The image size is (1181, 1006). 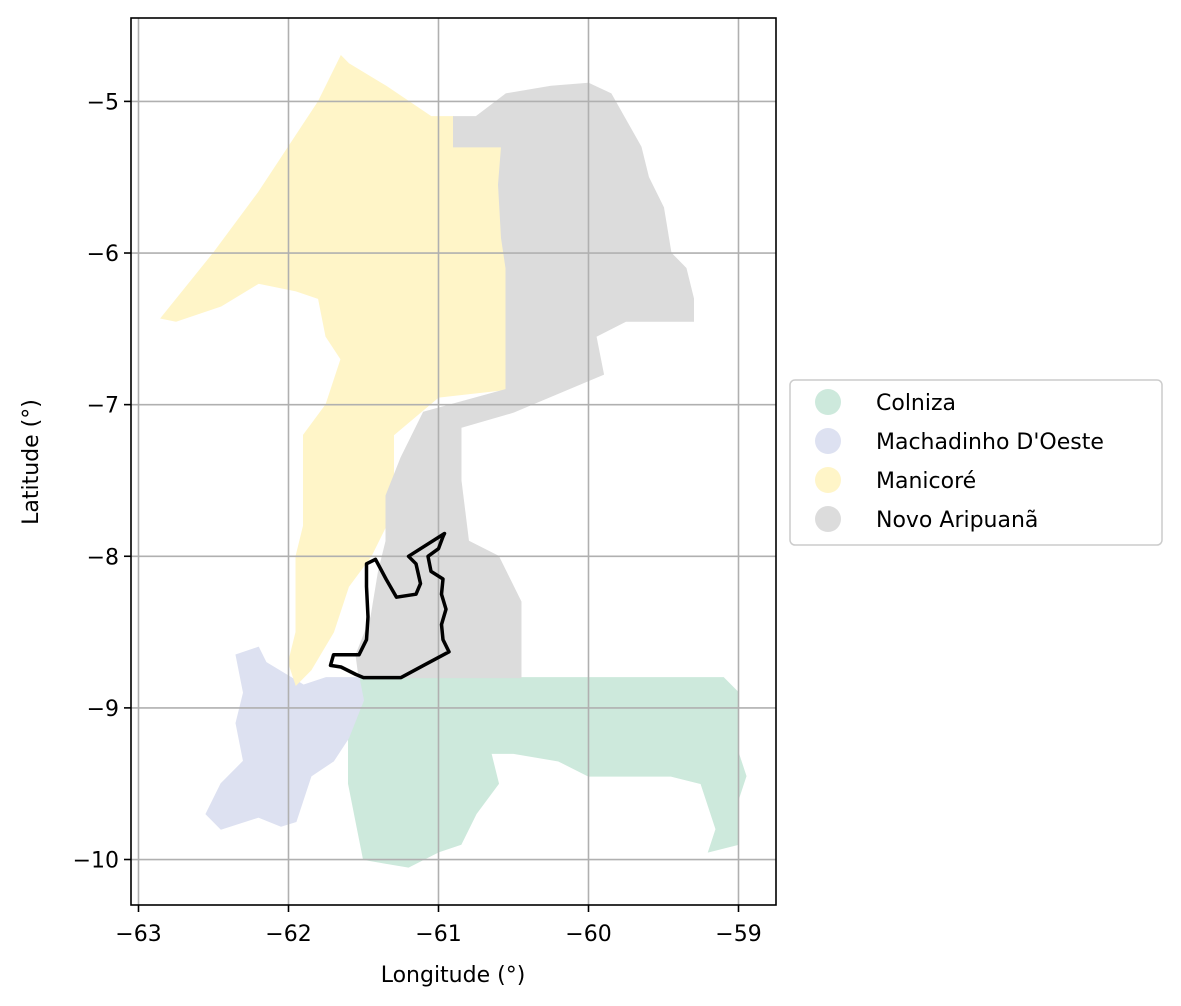 I want to click on legend-marker-manicore, so click(x=828, y=480).